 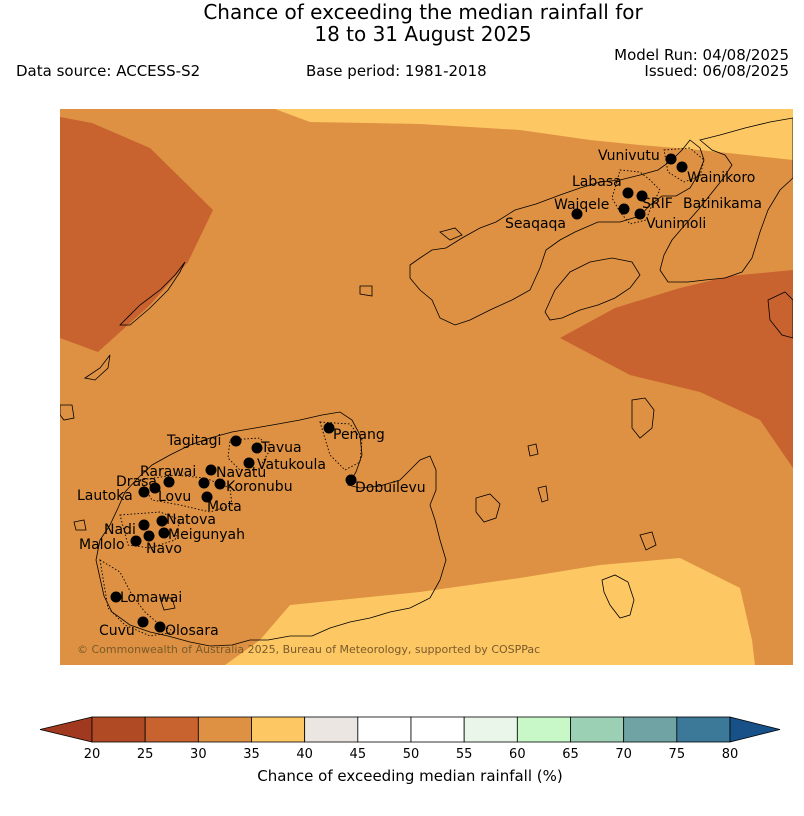 What do you see at coordinates (570, 754) in the screenshot?
I see `colorbar-tick-label: 65` at bounding box center [570, 754].